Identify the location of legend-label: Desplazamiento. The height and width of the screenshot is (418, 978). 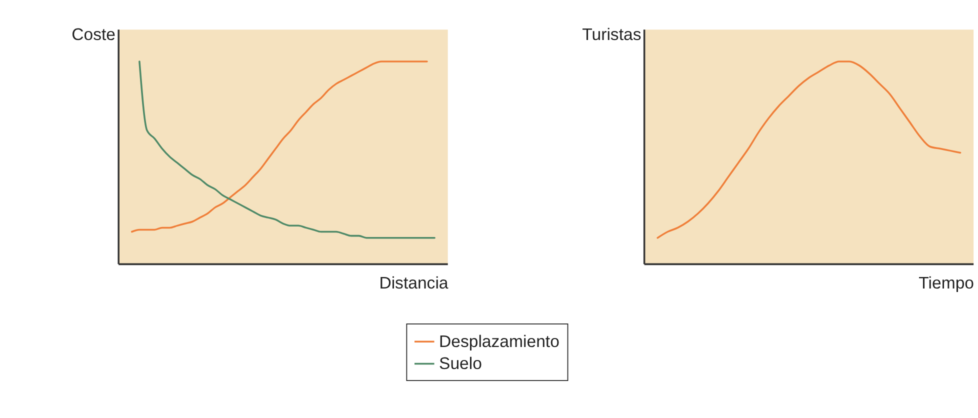
(499, 341).